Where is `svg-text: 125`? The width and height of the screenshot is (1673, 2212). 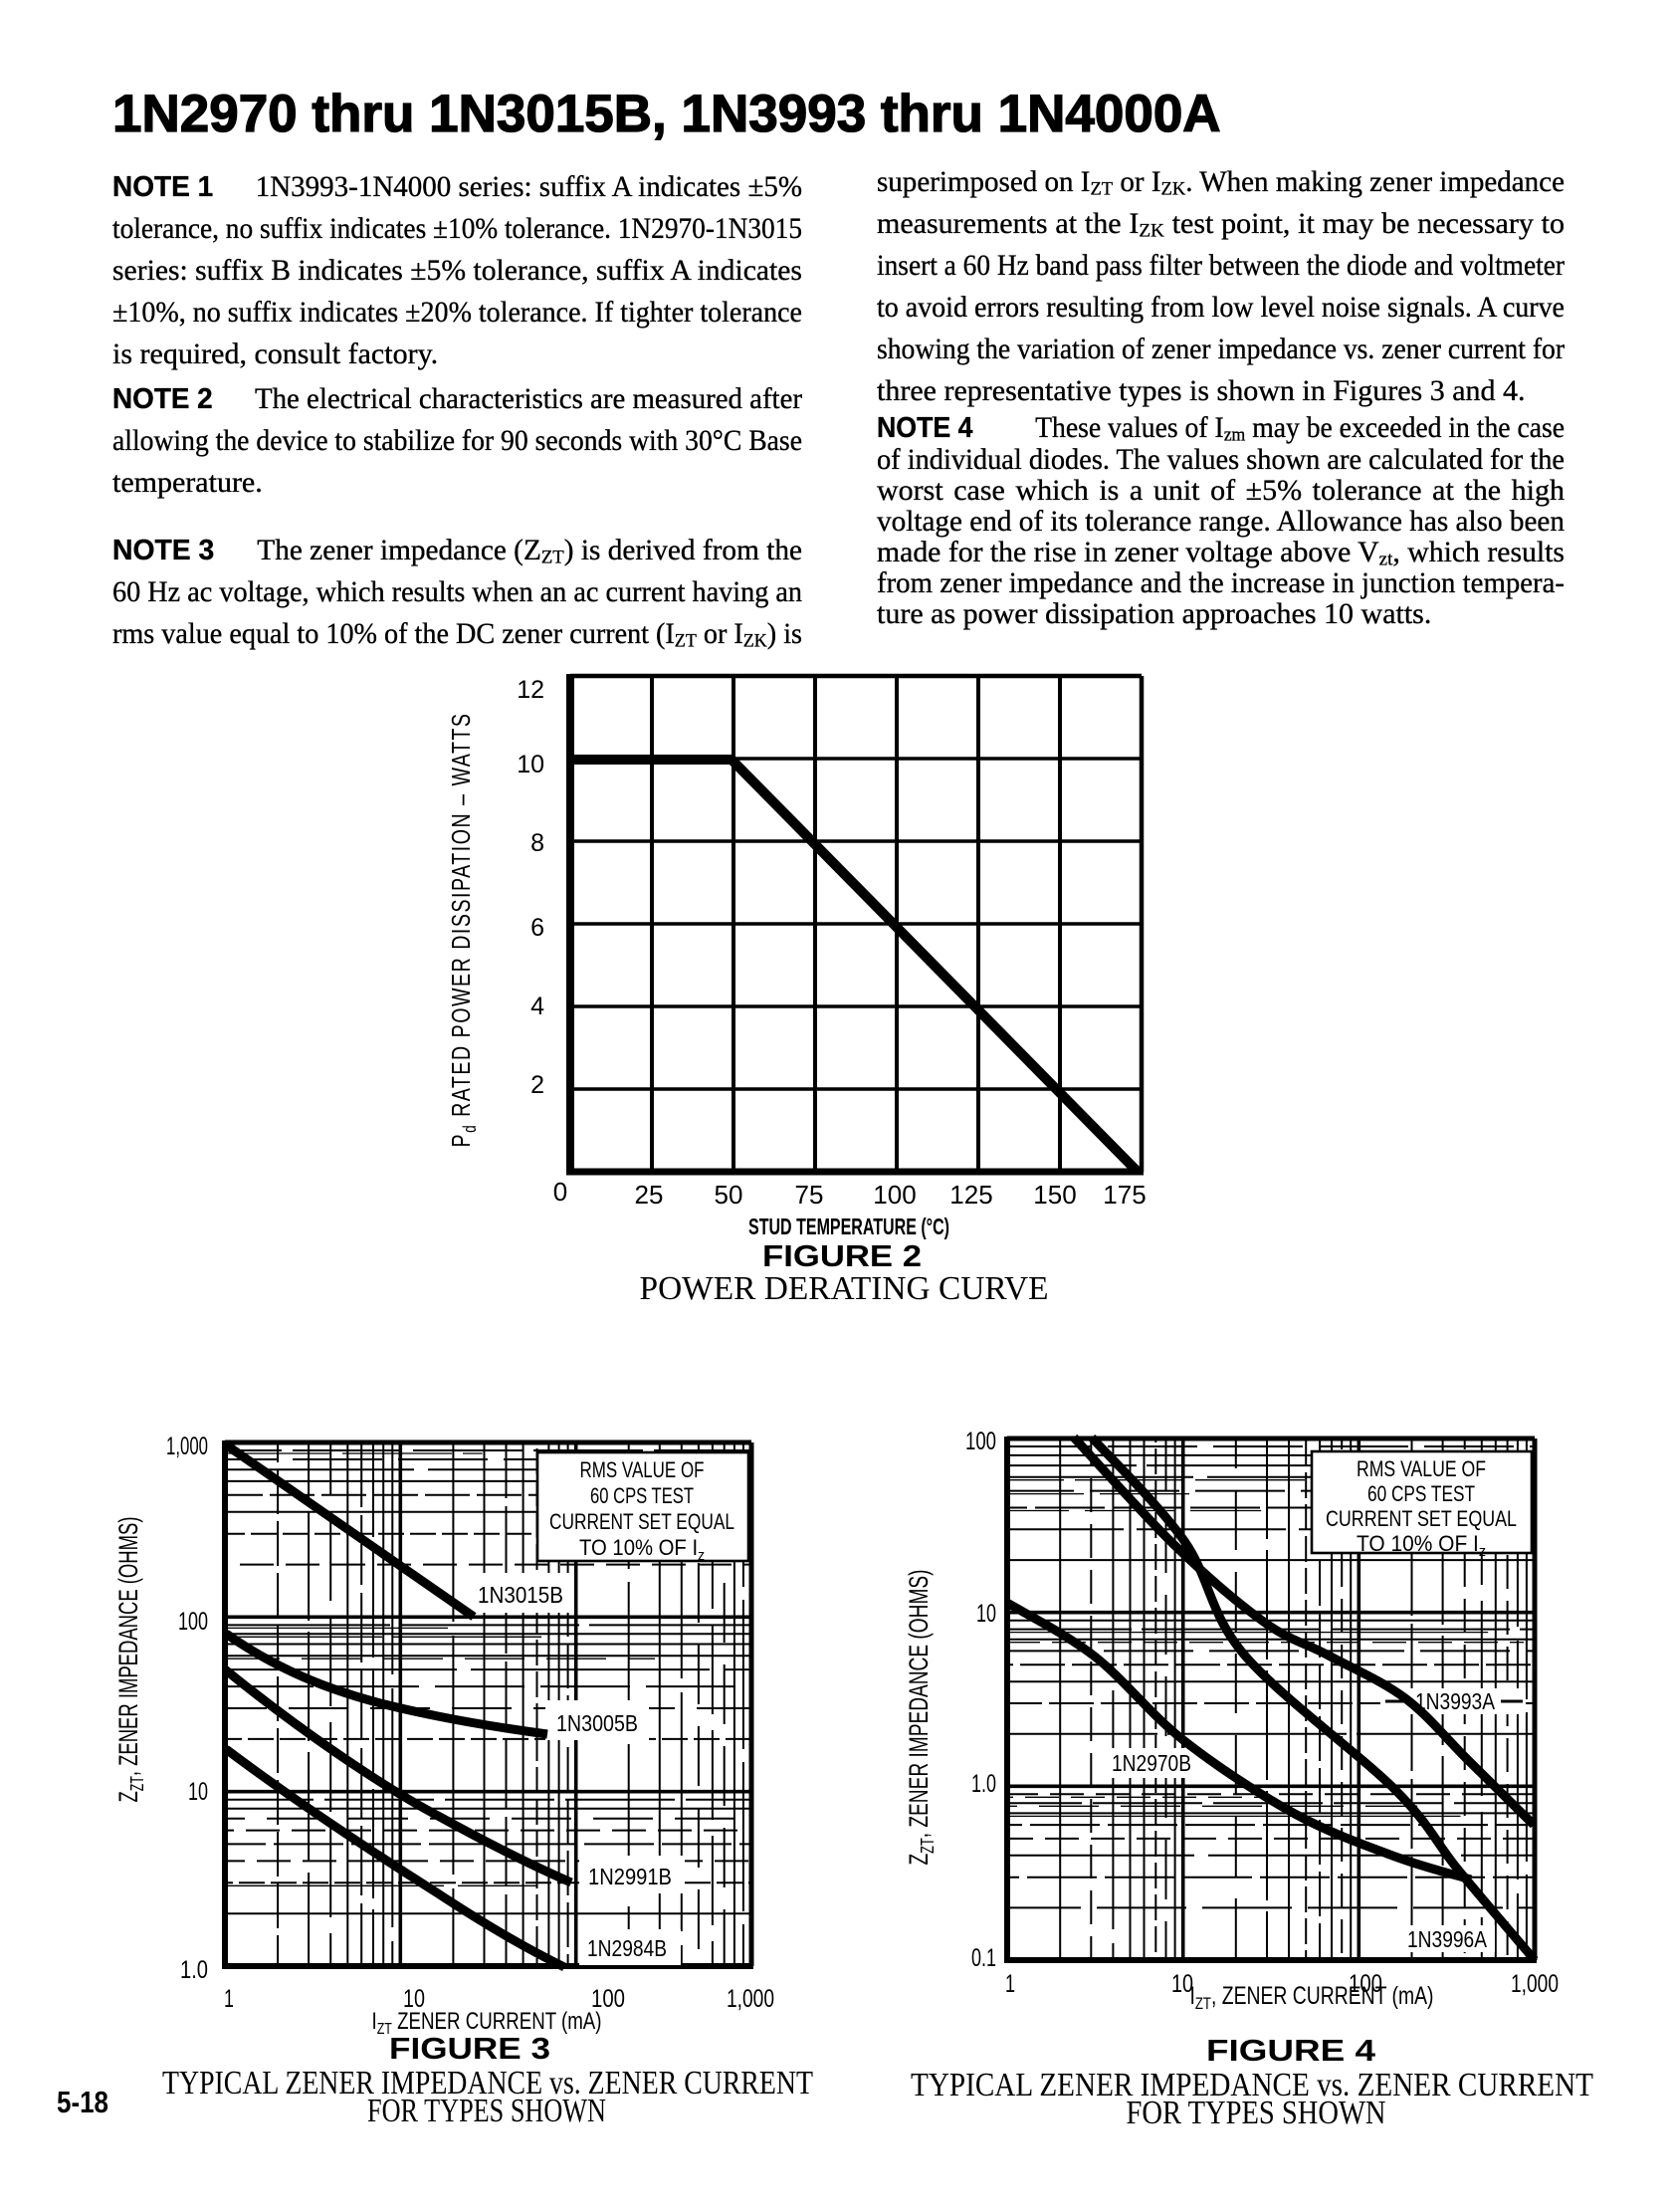
svg-text: 125 is located at coordinates (971, 1195).